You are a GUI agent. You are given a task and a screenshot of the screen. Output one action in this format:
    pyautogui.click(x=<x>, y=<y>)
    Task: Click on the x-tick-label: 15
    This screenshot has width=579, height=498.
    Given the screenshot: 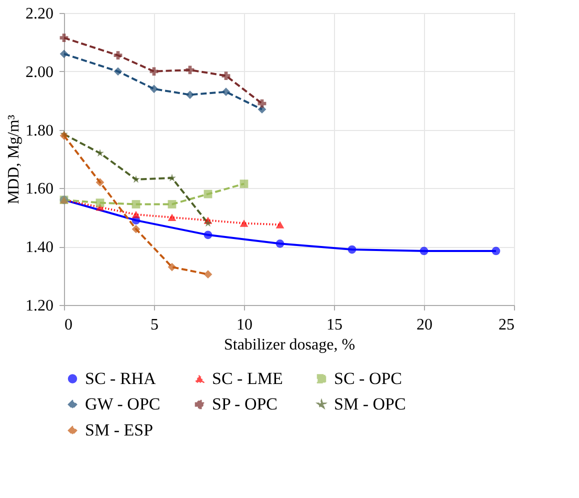 What is the action you would take?
    pyautogui.click(x=334, y=325)
    